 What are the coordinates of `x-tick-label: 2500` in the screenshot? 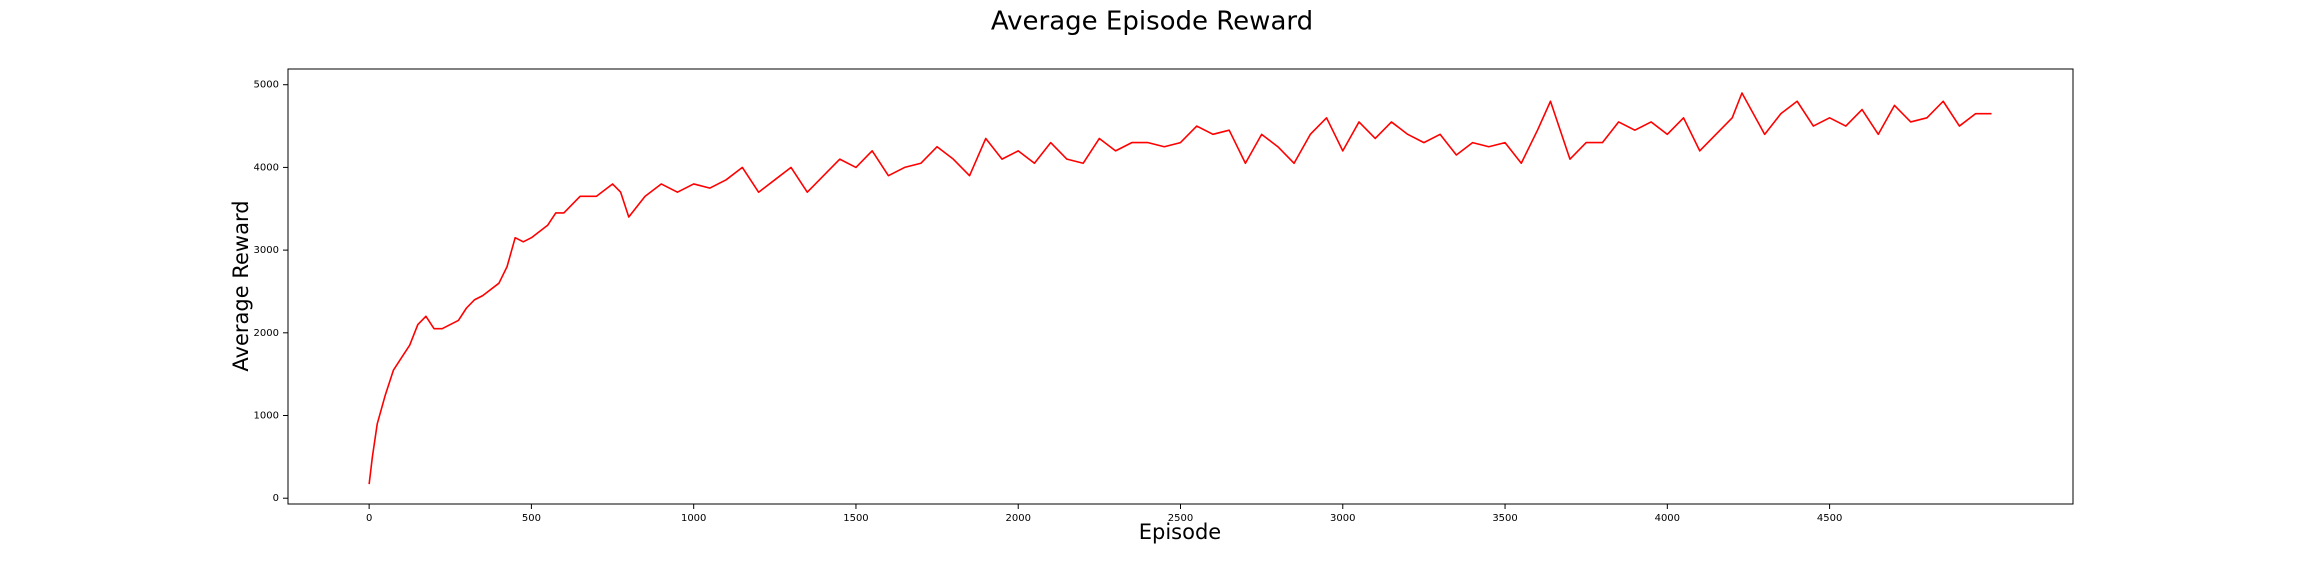 It's located at (1180, 518).